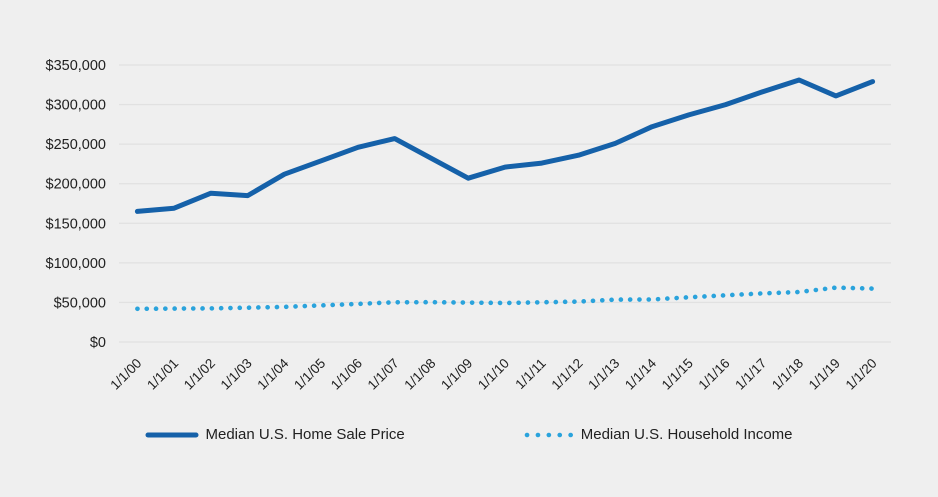  Describe the element at coordinates (346, 374) in the screenshot. I see `x-tick-label: 1/1/06` at that location.